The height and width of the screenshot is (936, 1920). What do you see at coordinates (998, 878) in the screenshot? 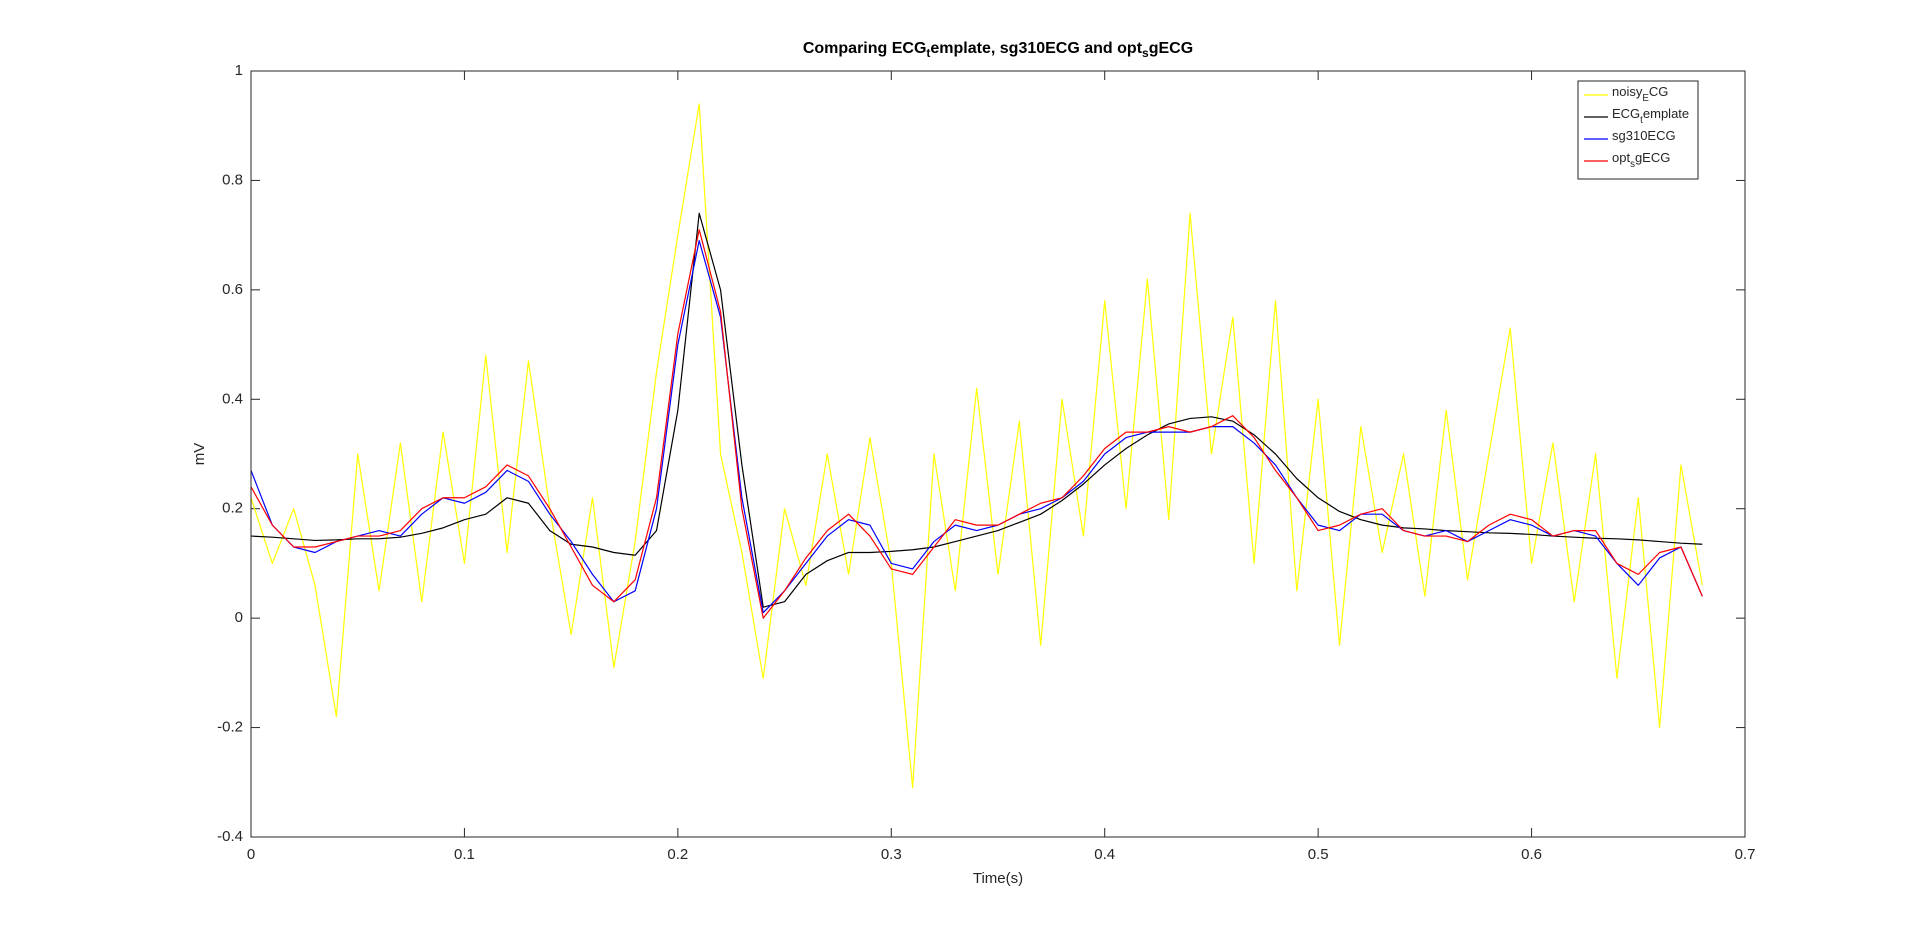
I see `x-axis-label: Time(s)` at bounding box center [998, 878].